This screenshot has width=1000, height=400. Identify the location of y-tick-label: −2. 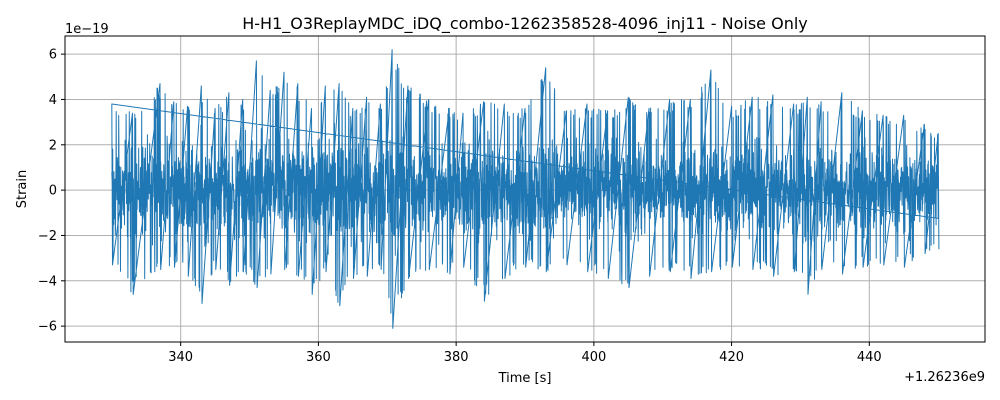
(47, 236).